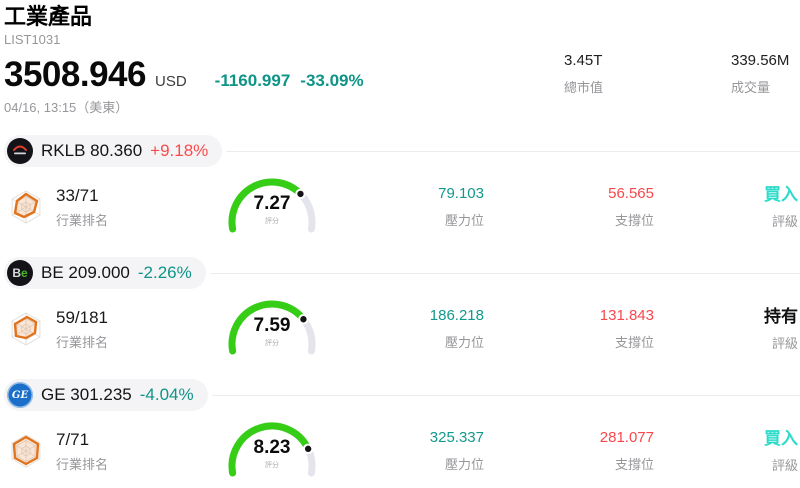  I want to click on list-id: LIST1031, so click(32, 39).